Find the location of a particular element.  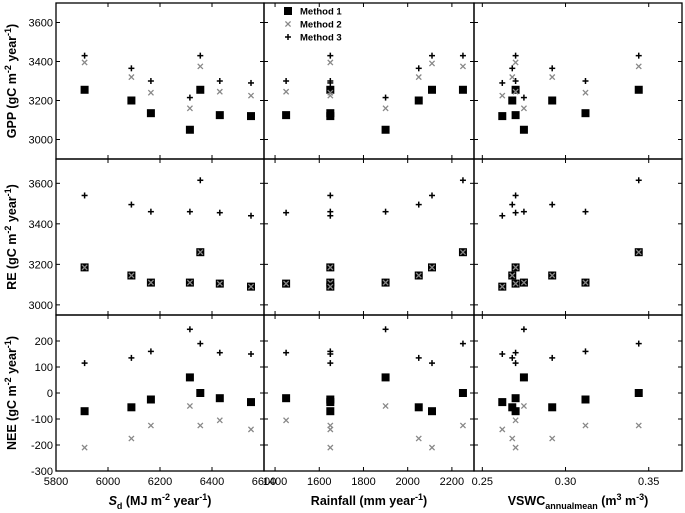

label-part: NEE (gC m is located at coordinates (12, 417).